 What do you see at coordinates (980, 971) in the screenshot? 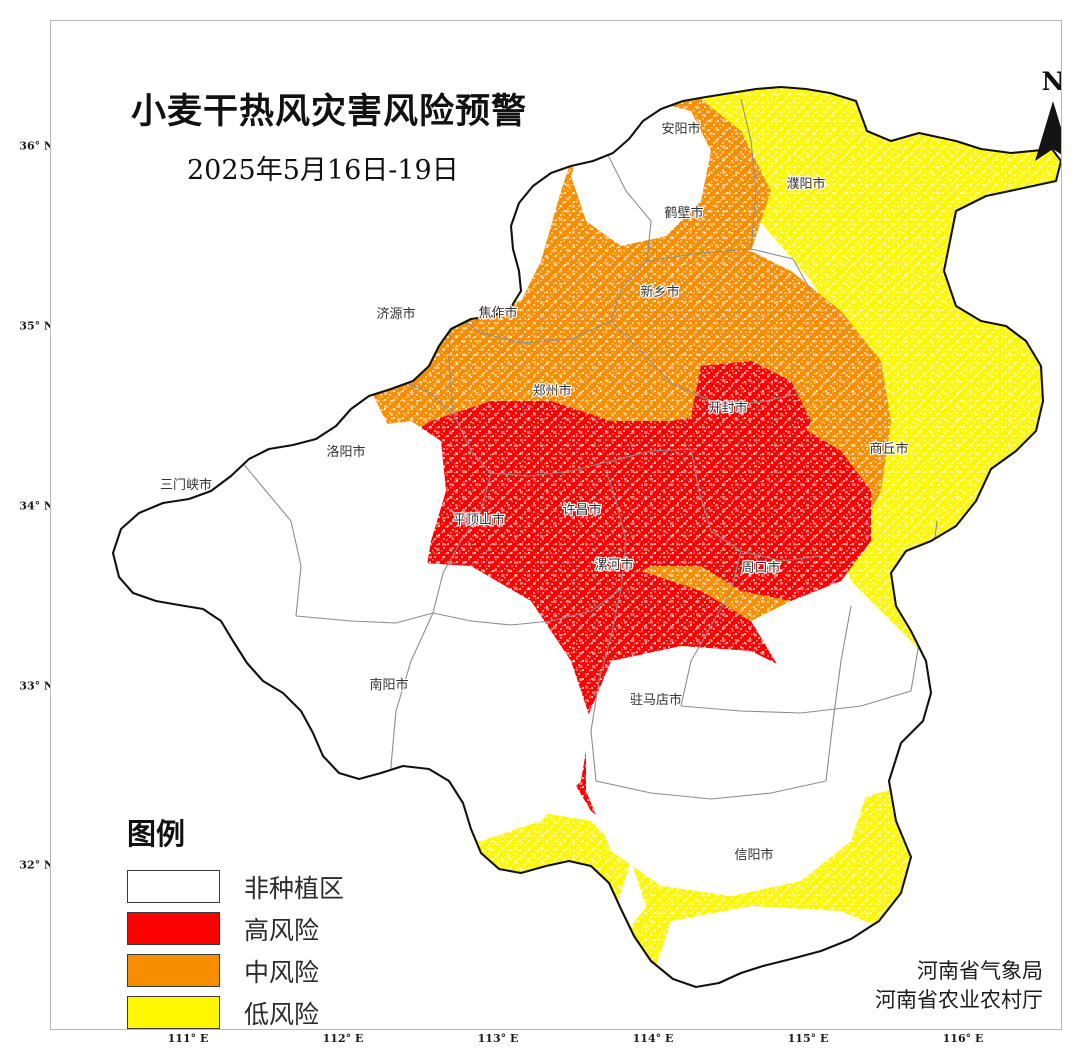
I see `attribution-line-1: 河南省气象局` at bounding box center [980, 971].